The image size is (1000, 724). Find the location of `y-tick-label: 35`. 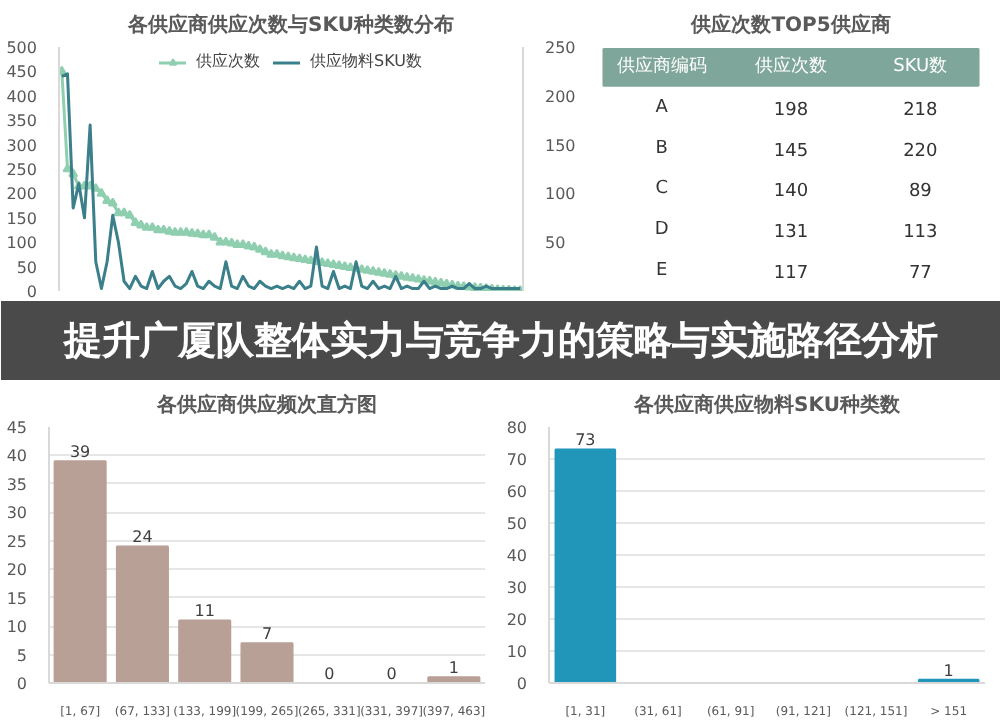

y-tick-label: 35 is located at coordinates (17, 484).